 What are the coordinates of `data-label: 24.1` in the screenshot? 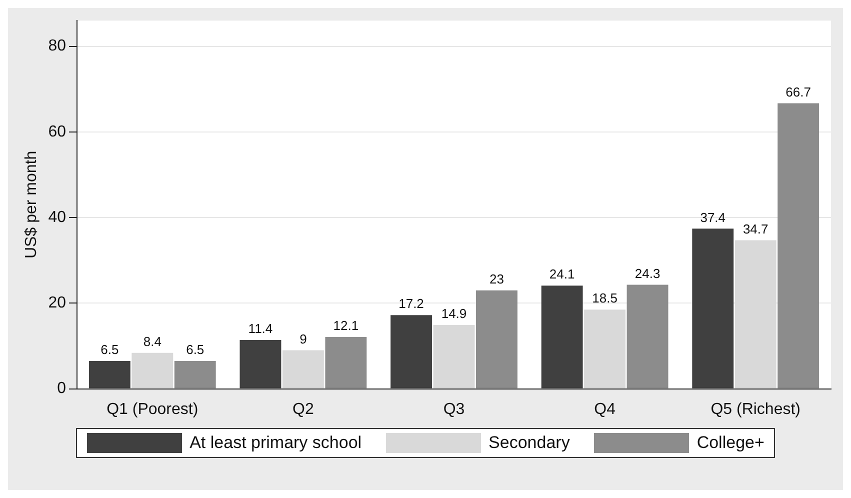 It's located at (562, 274).